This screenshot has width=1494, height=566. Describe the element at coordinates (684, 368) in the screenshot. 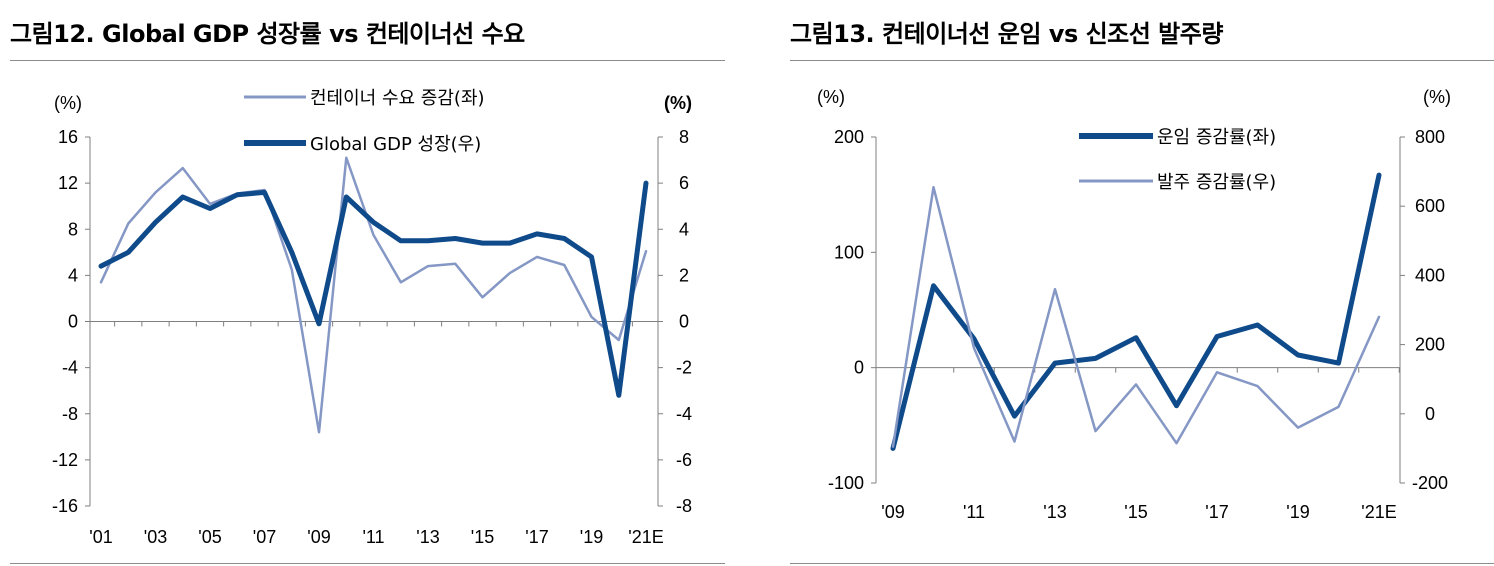

I see `right-tick-label: -2` at that location.